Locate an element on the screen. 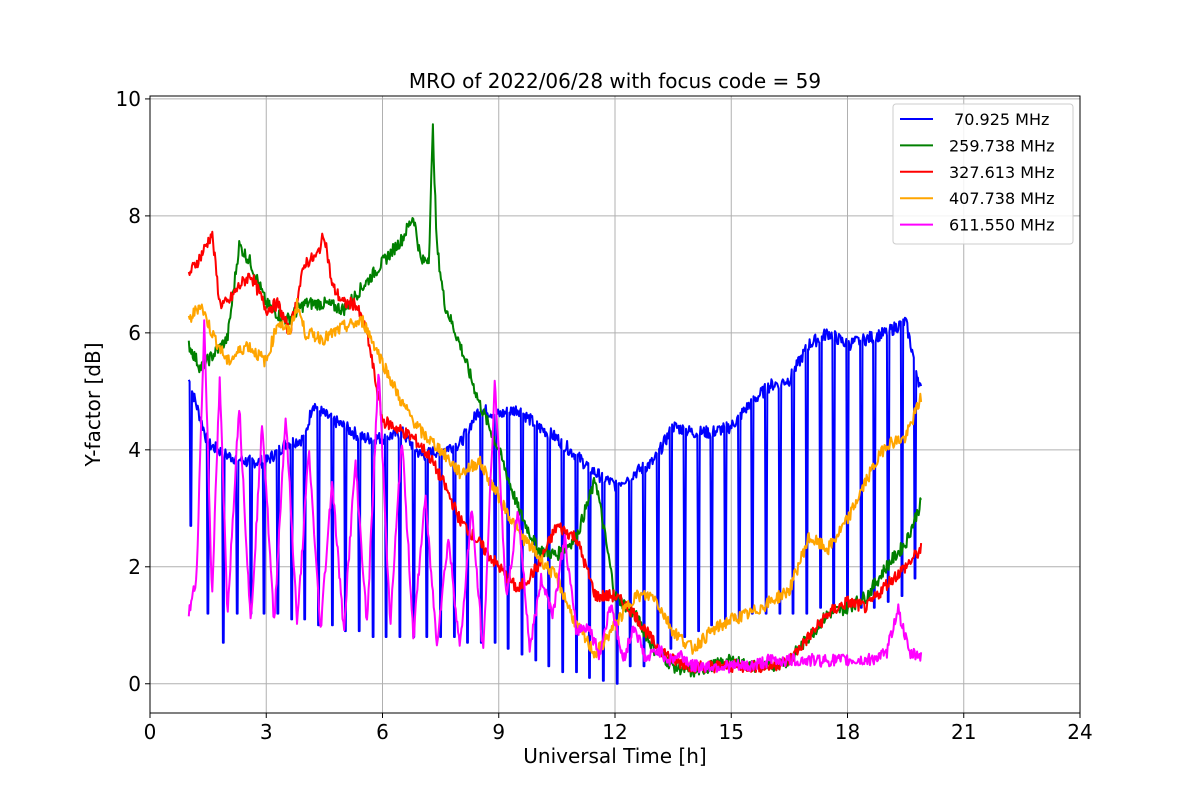 The height and width of the screenshot is (804, 1200). chart-title: MRO of 2022/06/28 with focus code = 59 is located at coordinates (615, 81).